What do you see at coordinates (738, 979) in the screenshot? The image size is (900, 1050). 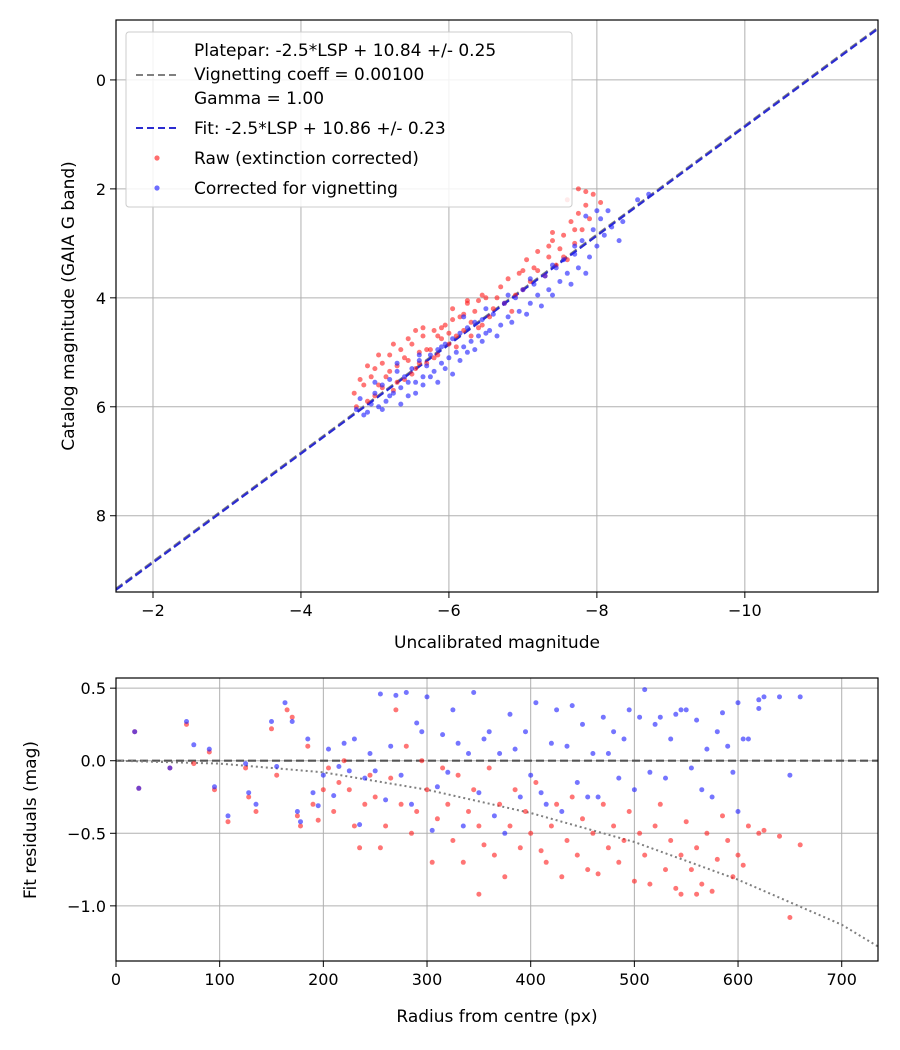 I see `bot-x-tick-label: 600` at bounding box center [738, 979].